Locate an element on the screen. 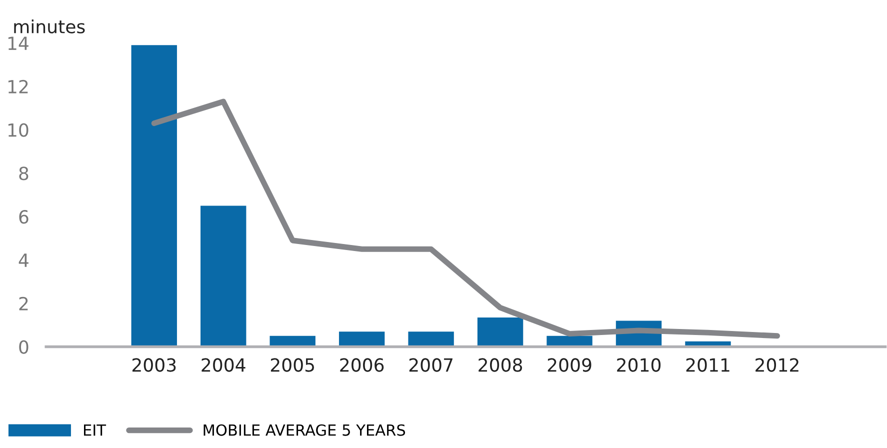 Image resolution: width=887 pixels, height=448 pixels. y-tick-label: 6 is located at coordinates (23, 217).